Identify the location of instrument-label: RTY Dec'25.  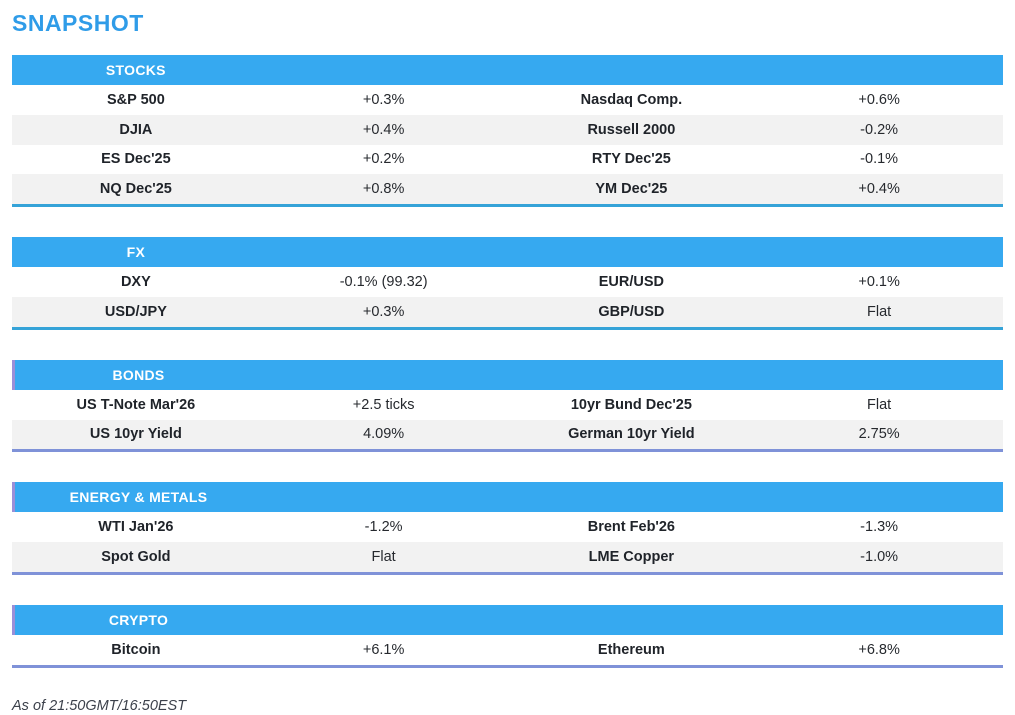
(631, 159).